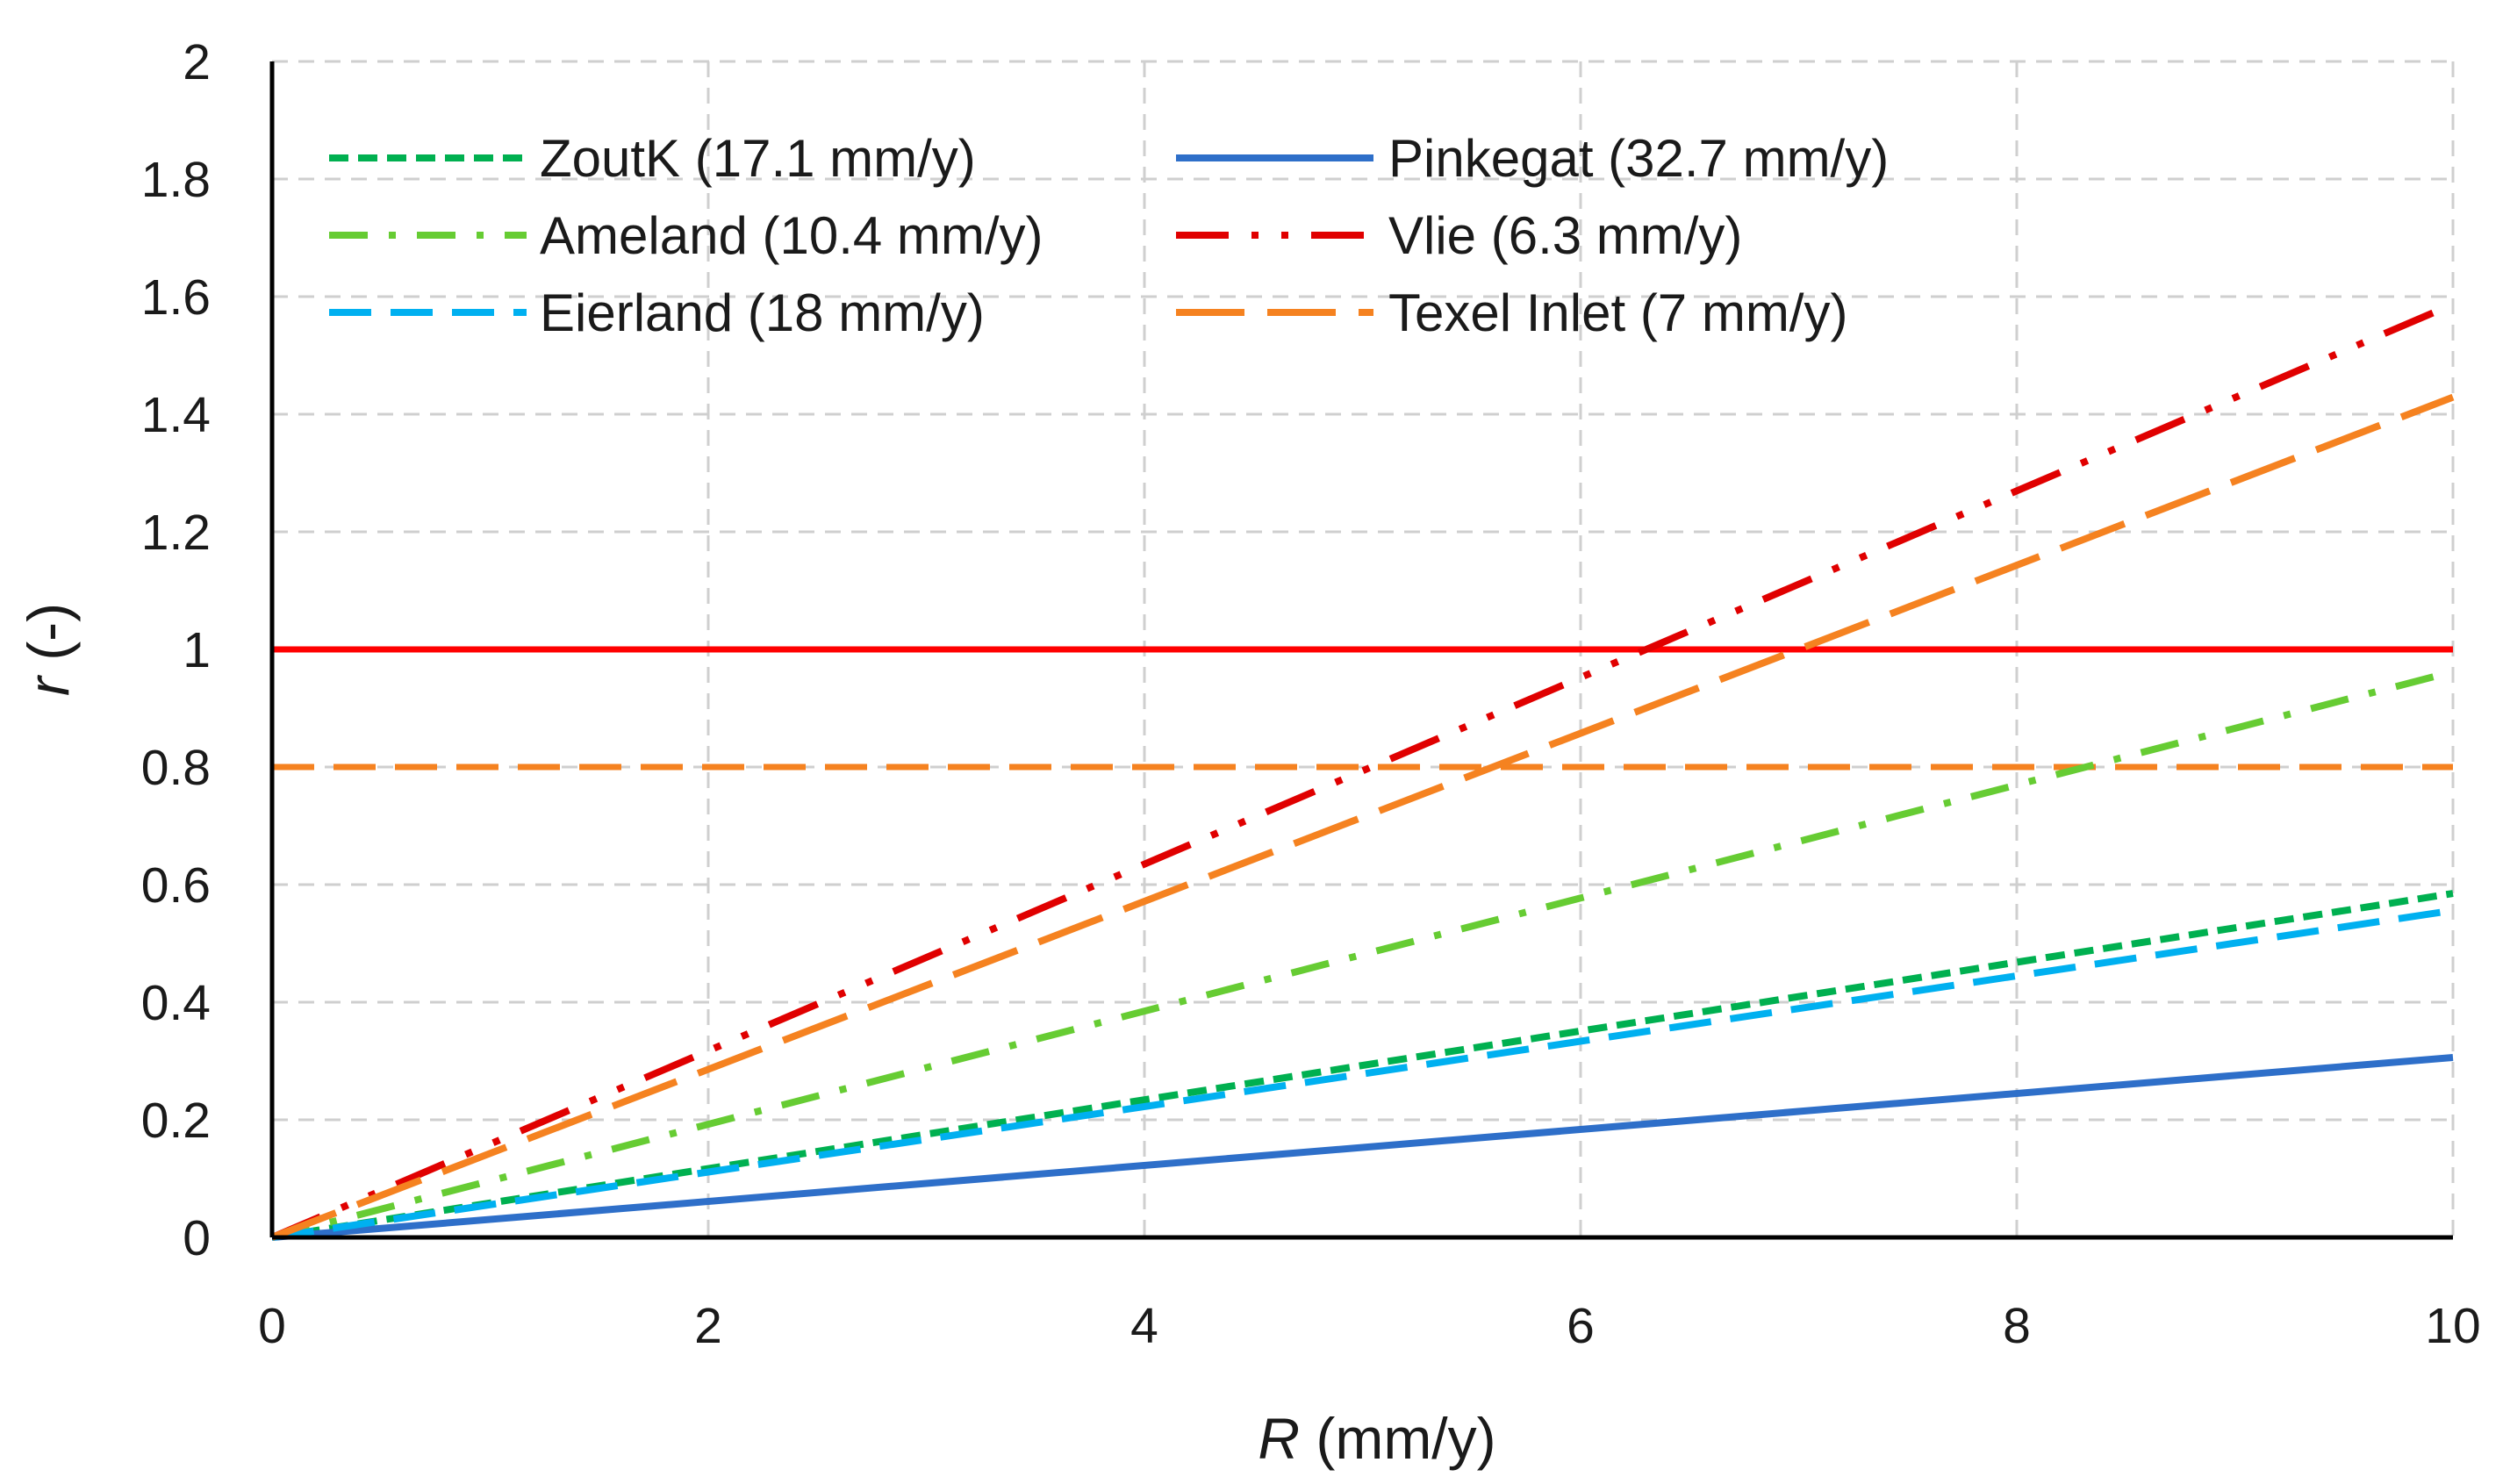 The image size is (2510, 1484). Describe the element at coordinates (176, 1121) in the screenshot. I see `y-tick-label-1: 0.2` at that location.